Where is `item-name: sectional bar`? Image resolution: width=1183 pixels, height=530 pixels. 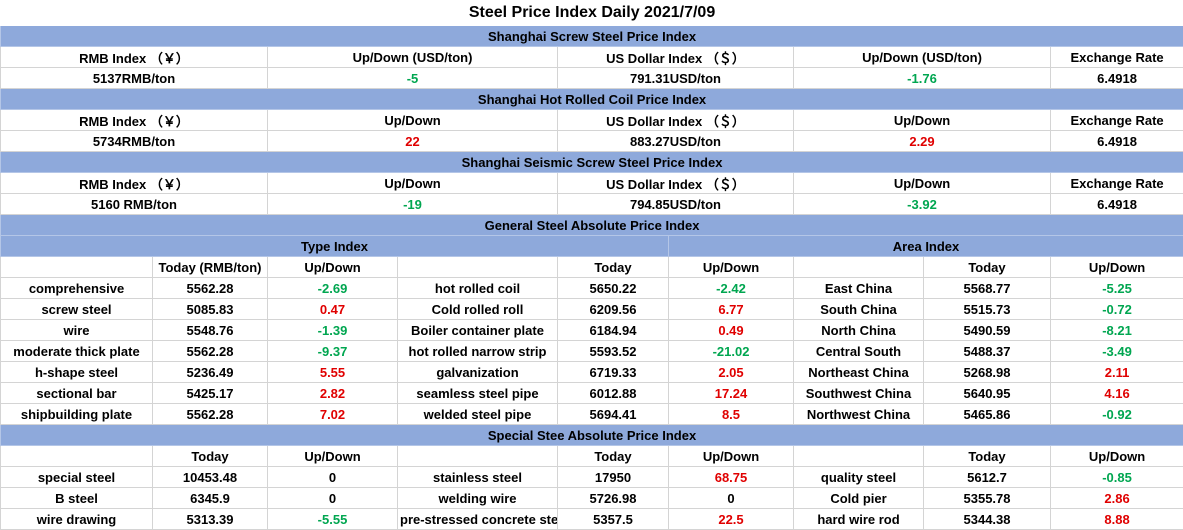 item-name: sectional bar is located at coordinates (76, 393).